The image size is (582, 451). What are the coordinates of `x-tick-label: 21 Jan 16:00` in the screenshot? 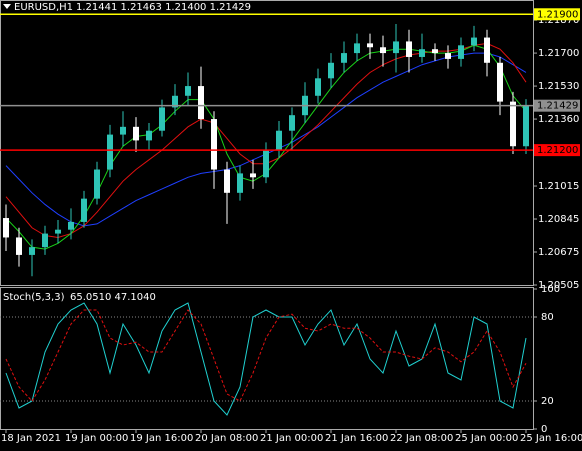 It's located at (356, 438).